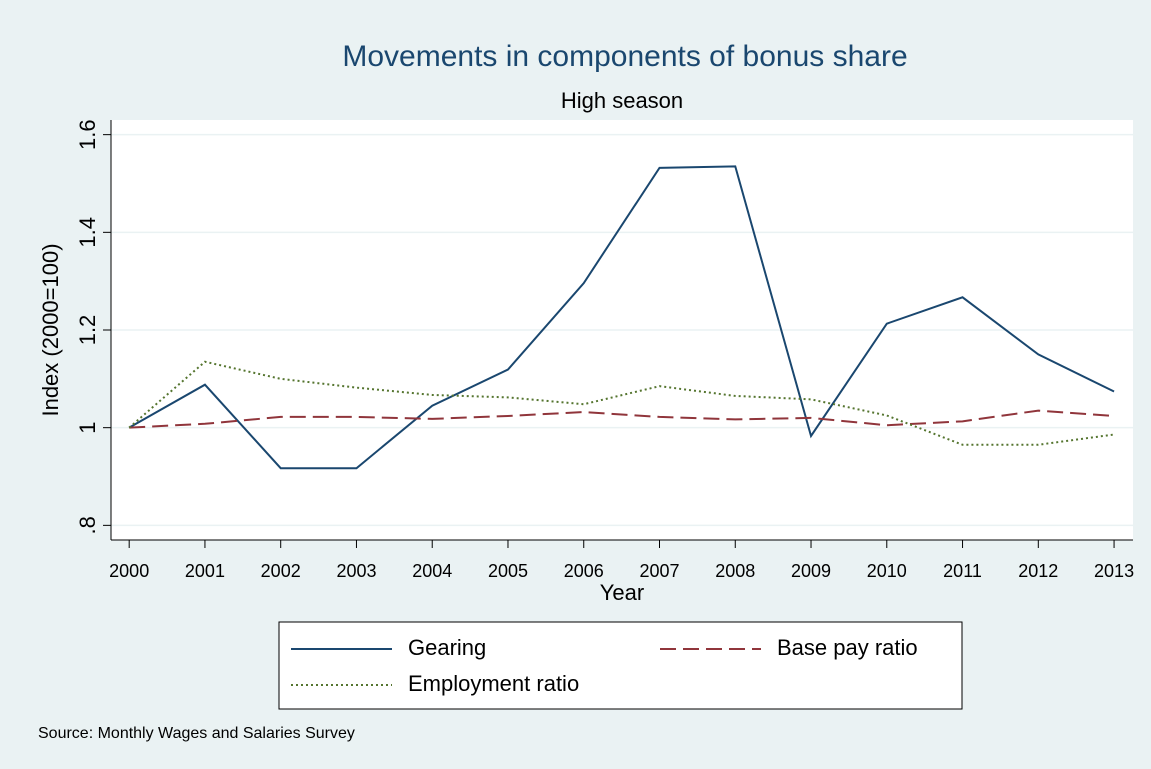 The image size is (1151, 769). I want to click on x-tick-label: 2009, so click(811, 571).